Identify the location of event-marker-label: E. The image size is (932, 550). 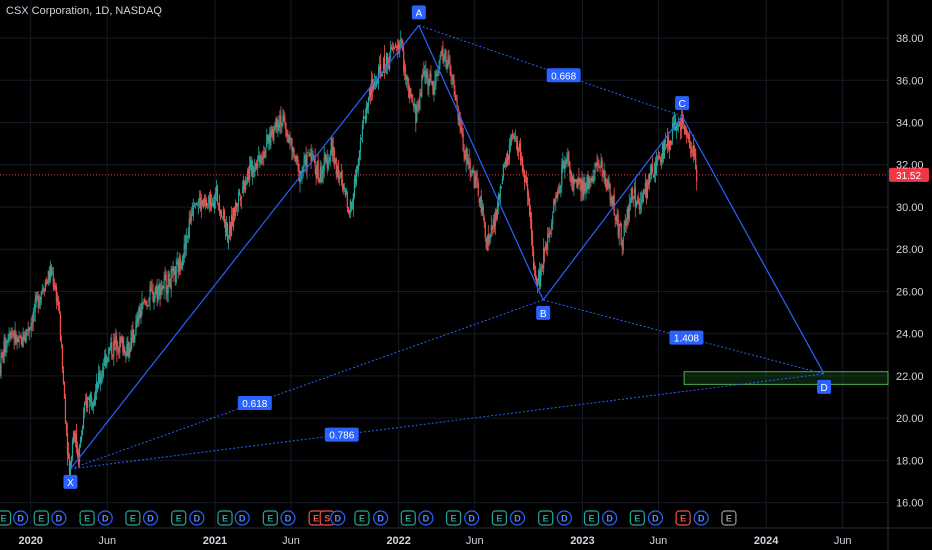
(4, 519).